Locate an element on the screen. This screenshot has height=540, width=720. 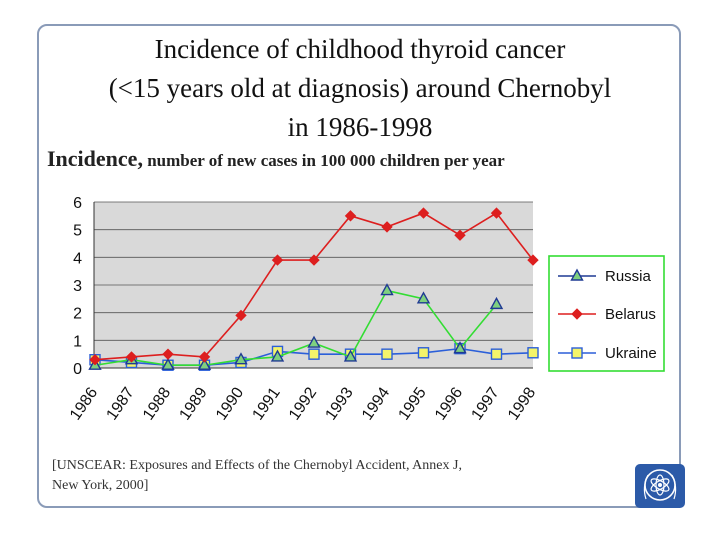
citation-line-2: New York, 2000] is located at coordinates (100, 485).